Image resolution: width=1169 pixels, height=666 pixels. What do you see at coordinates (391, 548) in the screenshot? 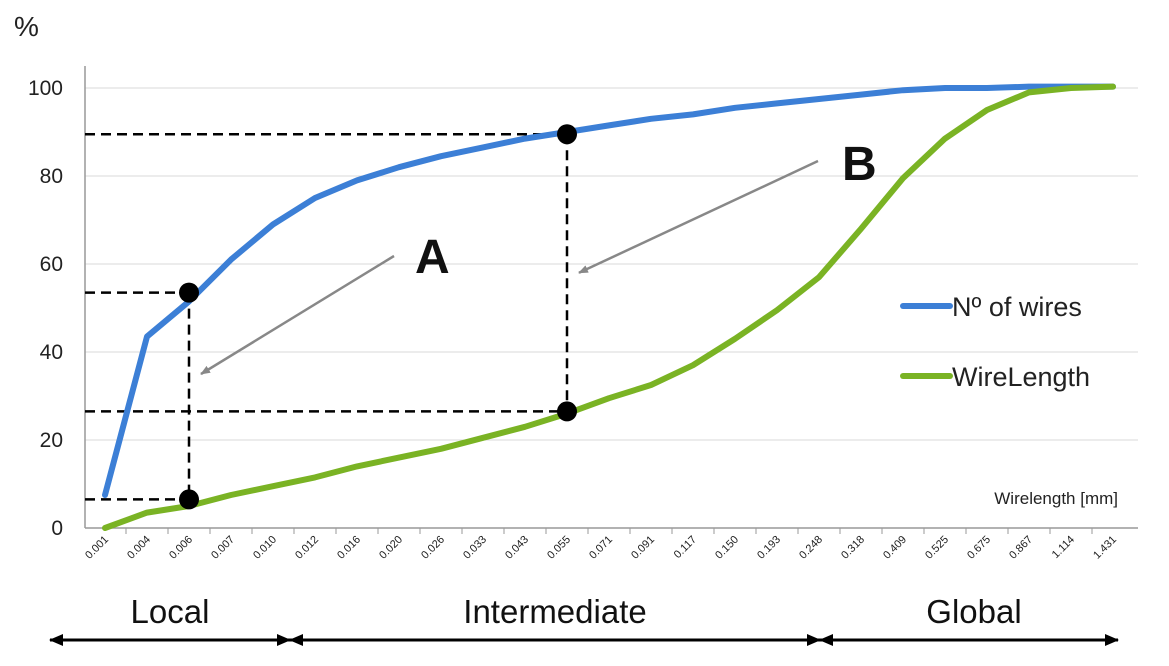
I see `x-tick-label: 0.020` at bounding box center [391, 548].